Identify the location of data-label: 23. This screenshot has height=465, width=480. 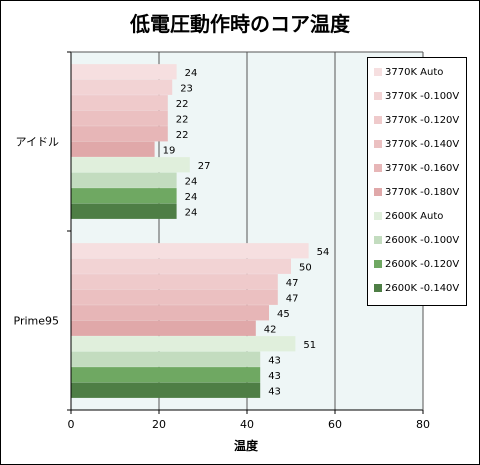
(186, 88).